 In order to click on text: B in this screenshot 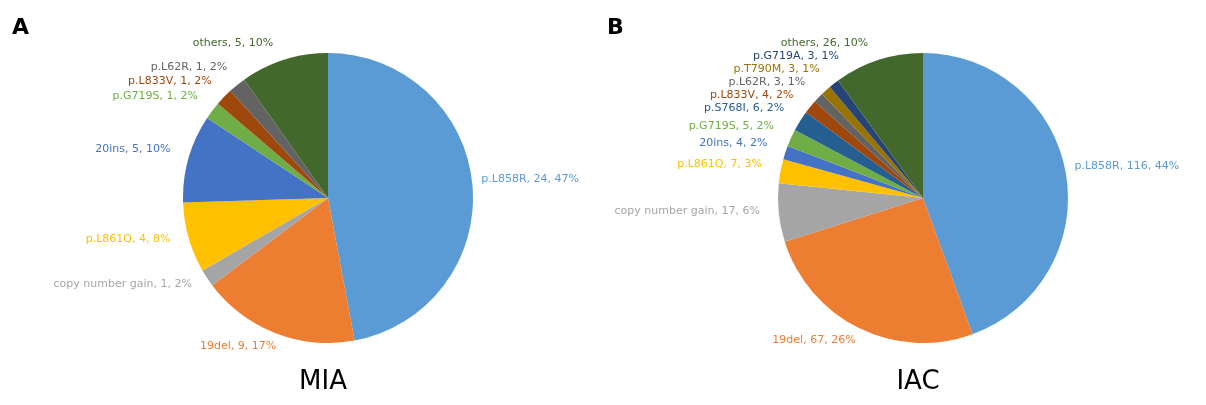, I will do `click(615, 26)`.